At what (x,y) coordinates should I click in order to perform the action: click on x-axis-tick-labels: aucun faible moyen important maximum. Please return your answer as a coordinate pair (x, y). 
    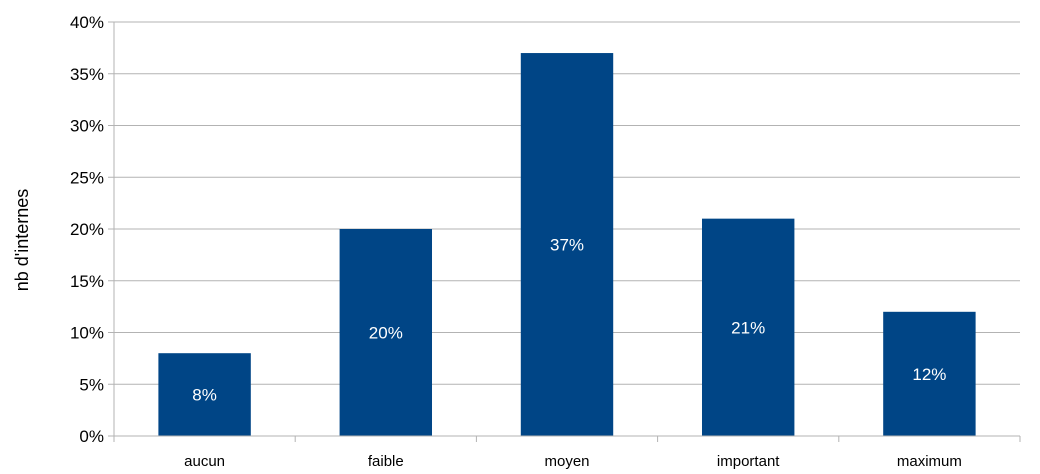
    Looking at the image, I should click on (573, 461).